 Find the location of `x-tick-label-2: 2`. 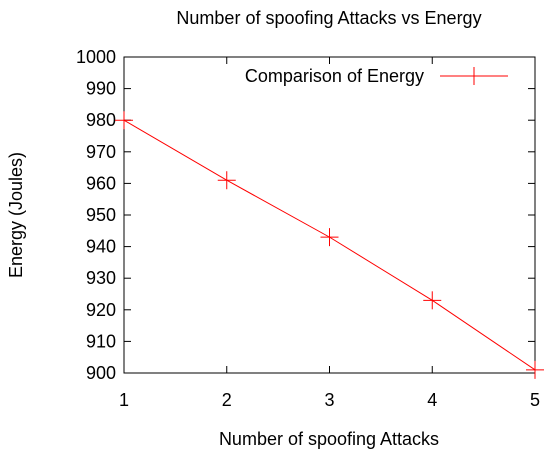

x-tick-label-2: 2 is located at coordinates (227, 400).